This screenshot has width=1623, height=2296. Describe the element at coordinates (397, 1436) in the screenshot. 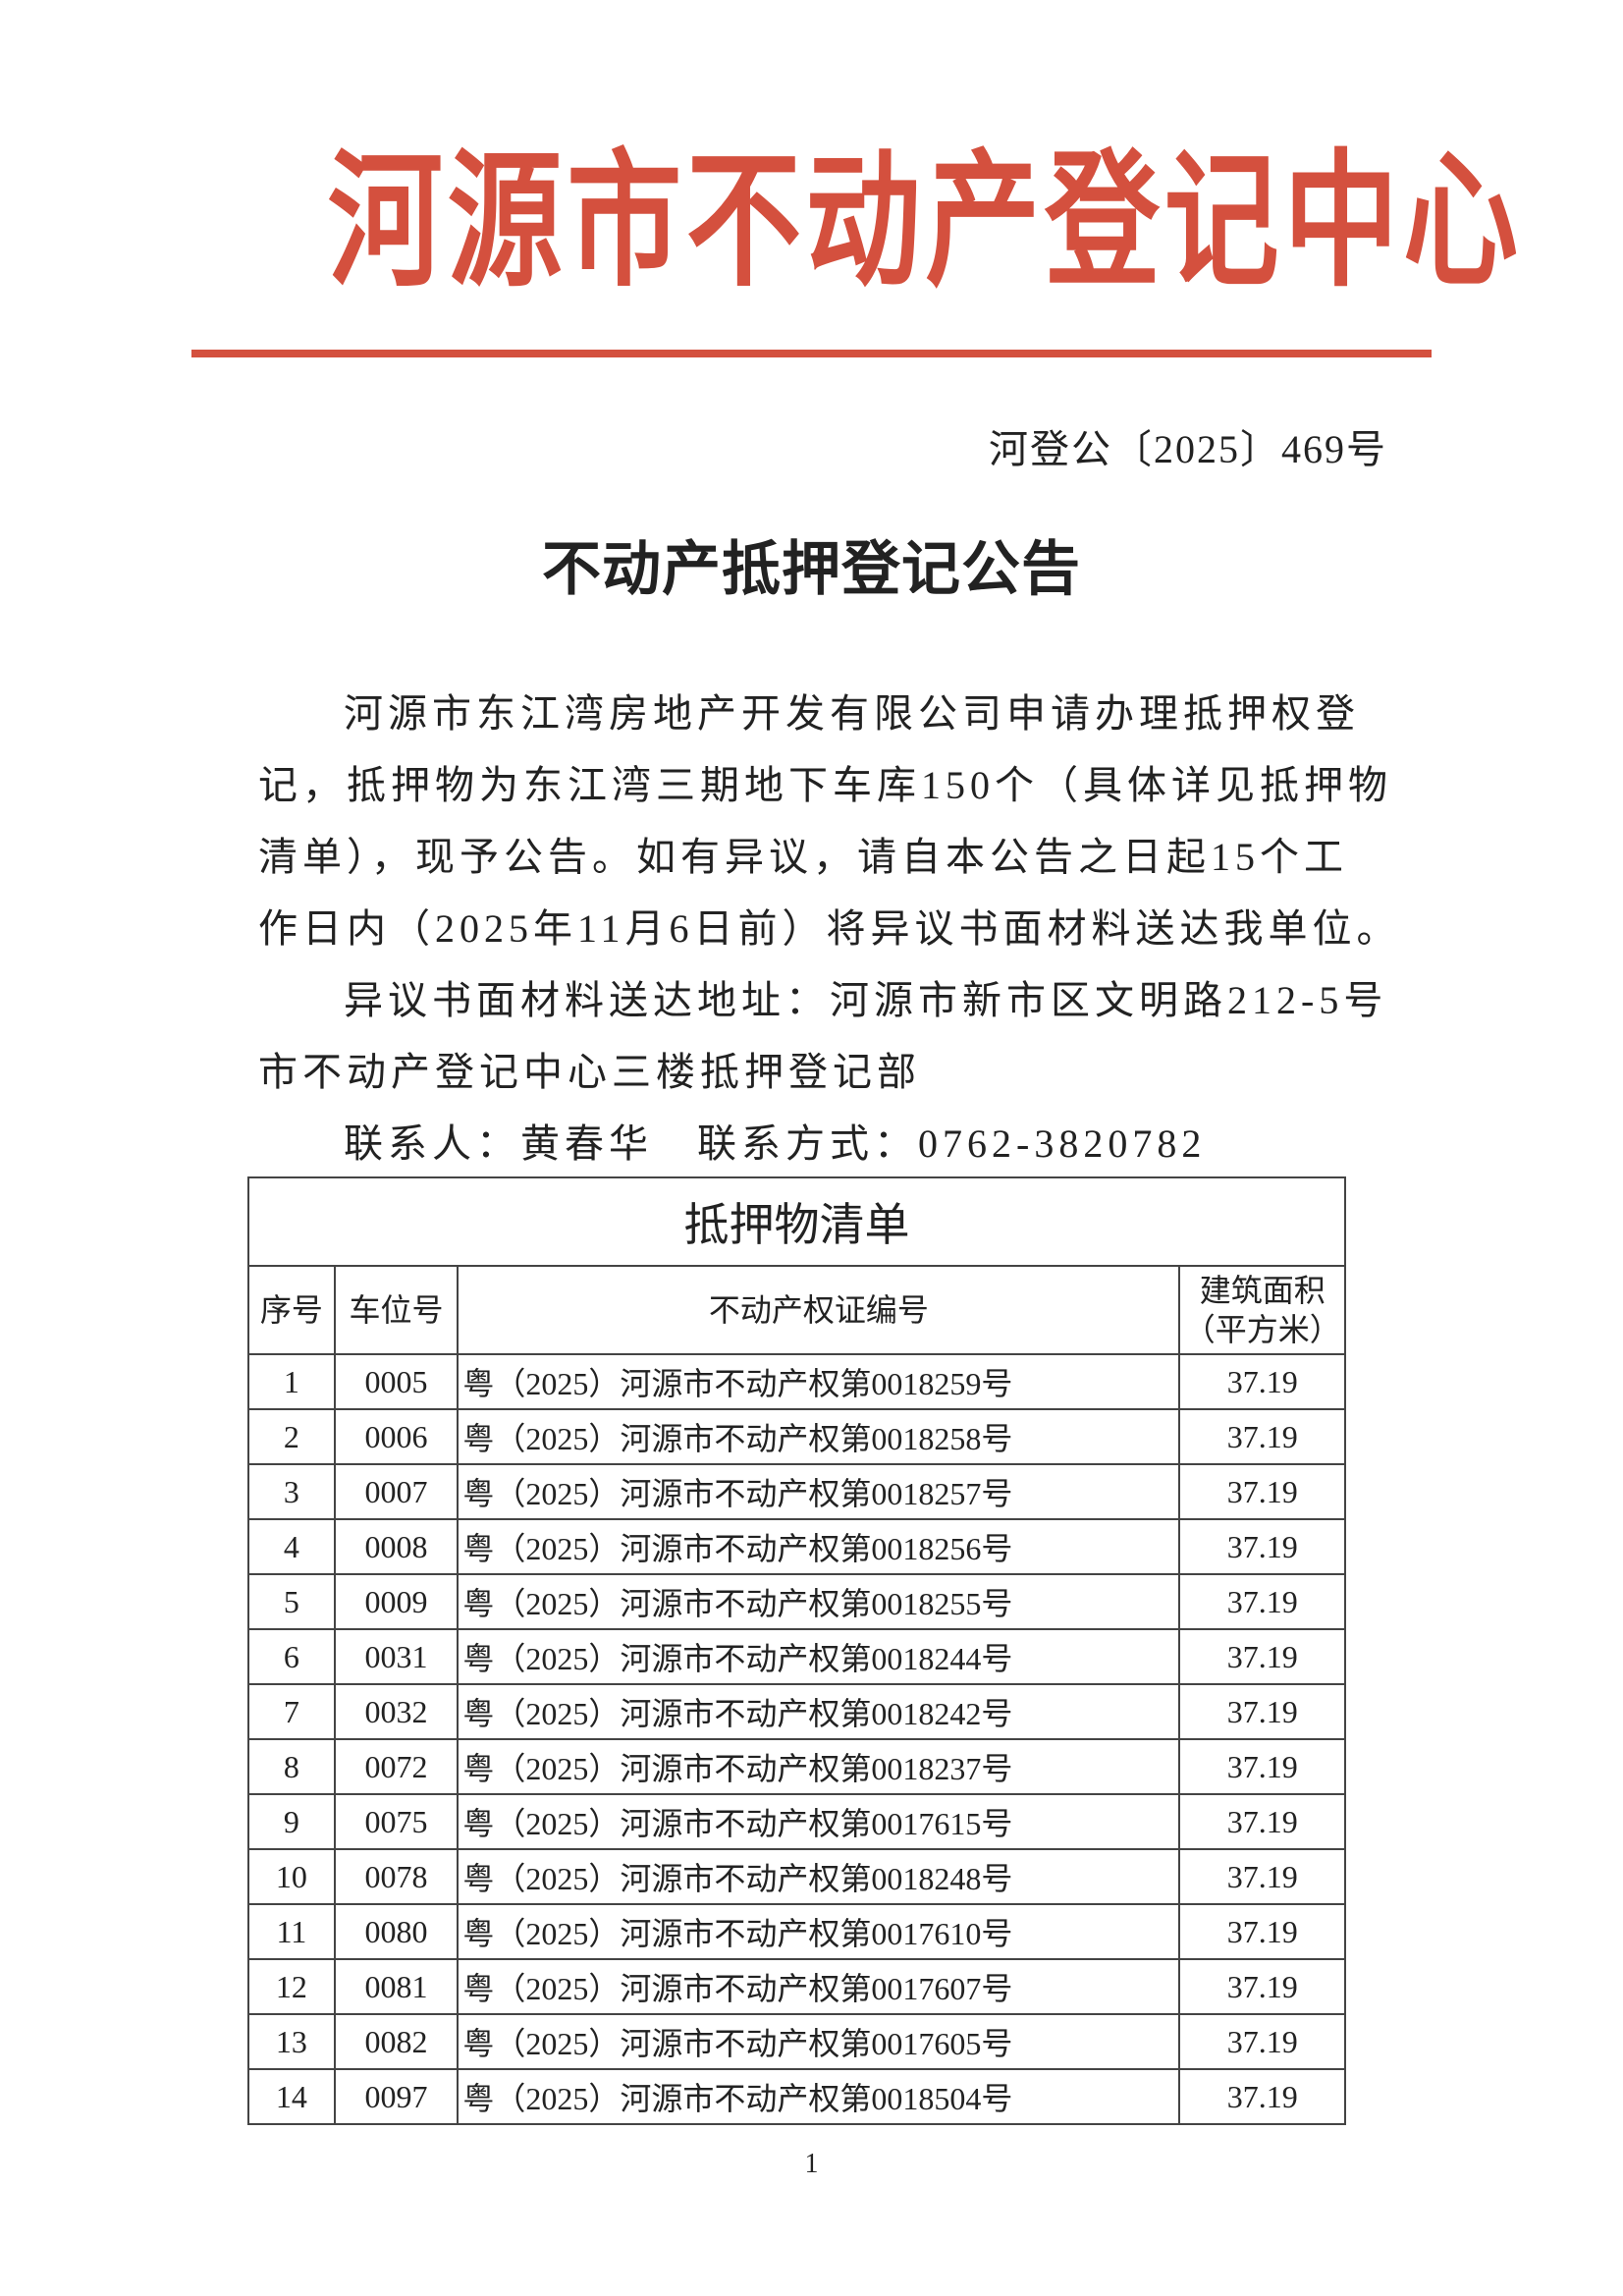

I see `cell-space-no: 0006` at that location.